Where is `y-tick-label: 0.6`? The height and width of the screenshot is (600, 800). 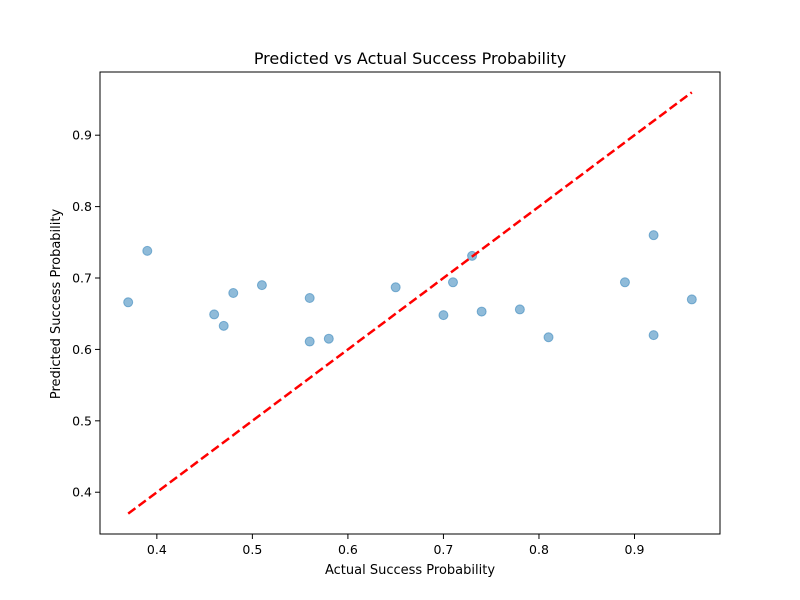
y-tick-label: 0.6 is located at coordinates (82, 349).